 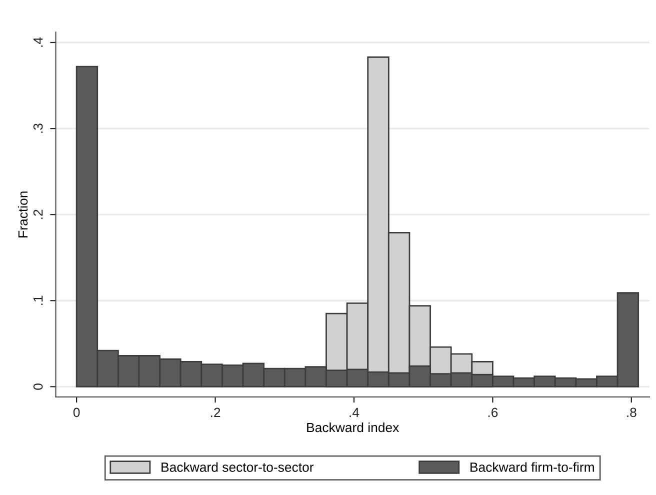 I want to click on y-tick-label: .2, so click(x=38, y=214).